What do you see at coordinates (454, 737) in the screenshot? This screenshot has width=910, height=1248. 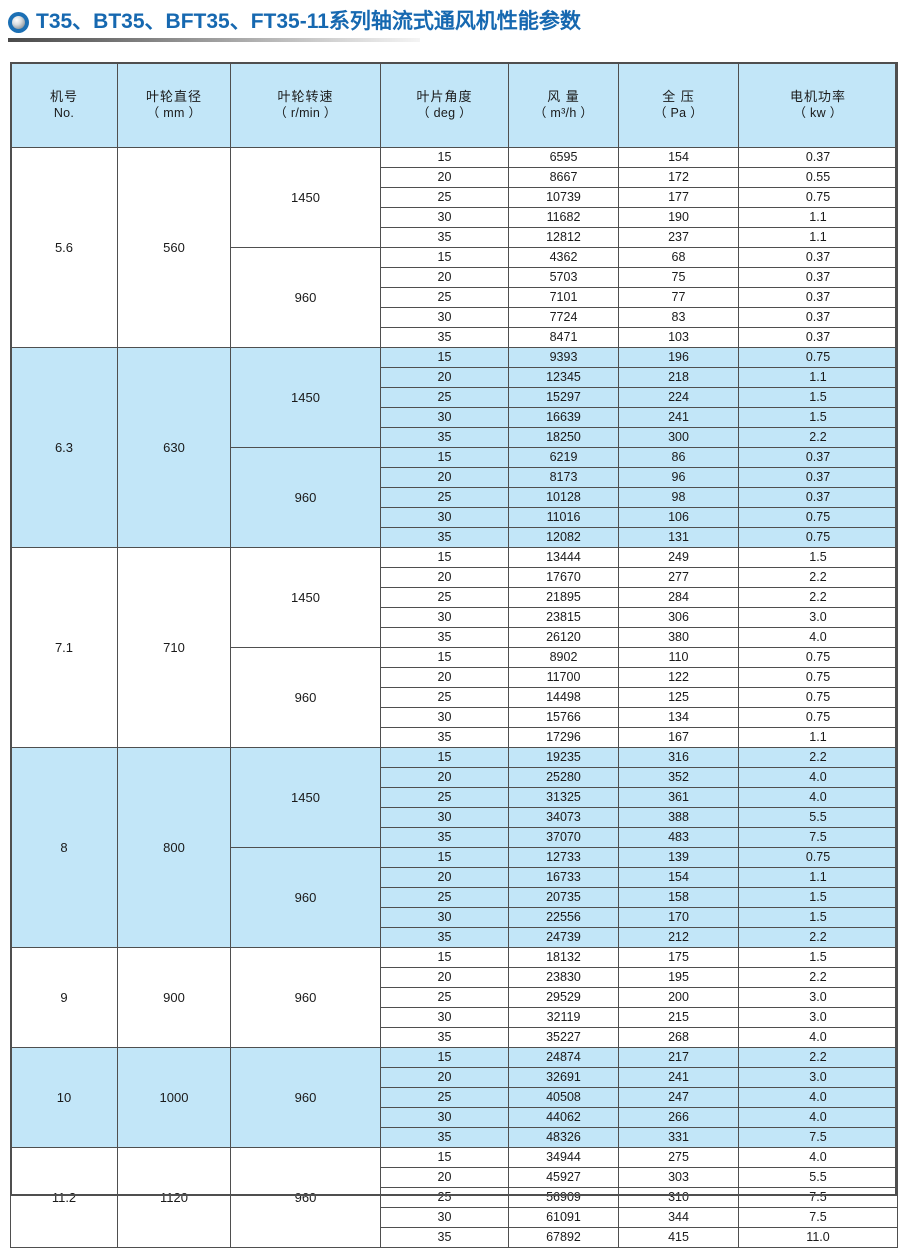 I see `table-row: 35 17296 167 1.1` at bounding box center [454, 737].